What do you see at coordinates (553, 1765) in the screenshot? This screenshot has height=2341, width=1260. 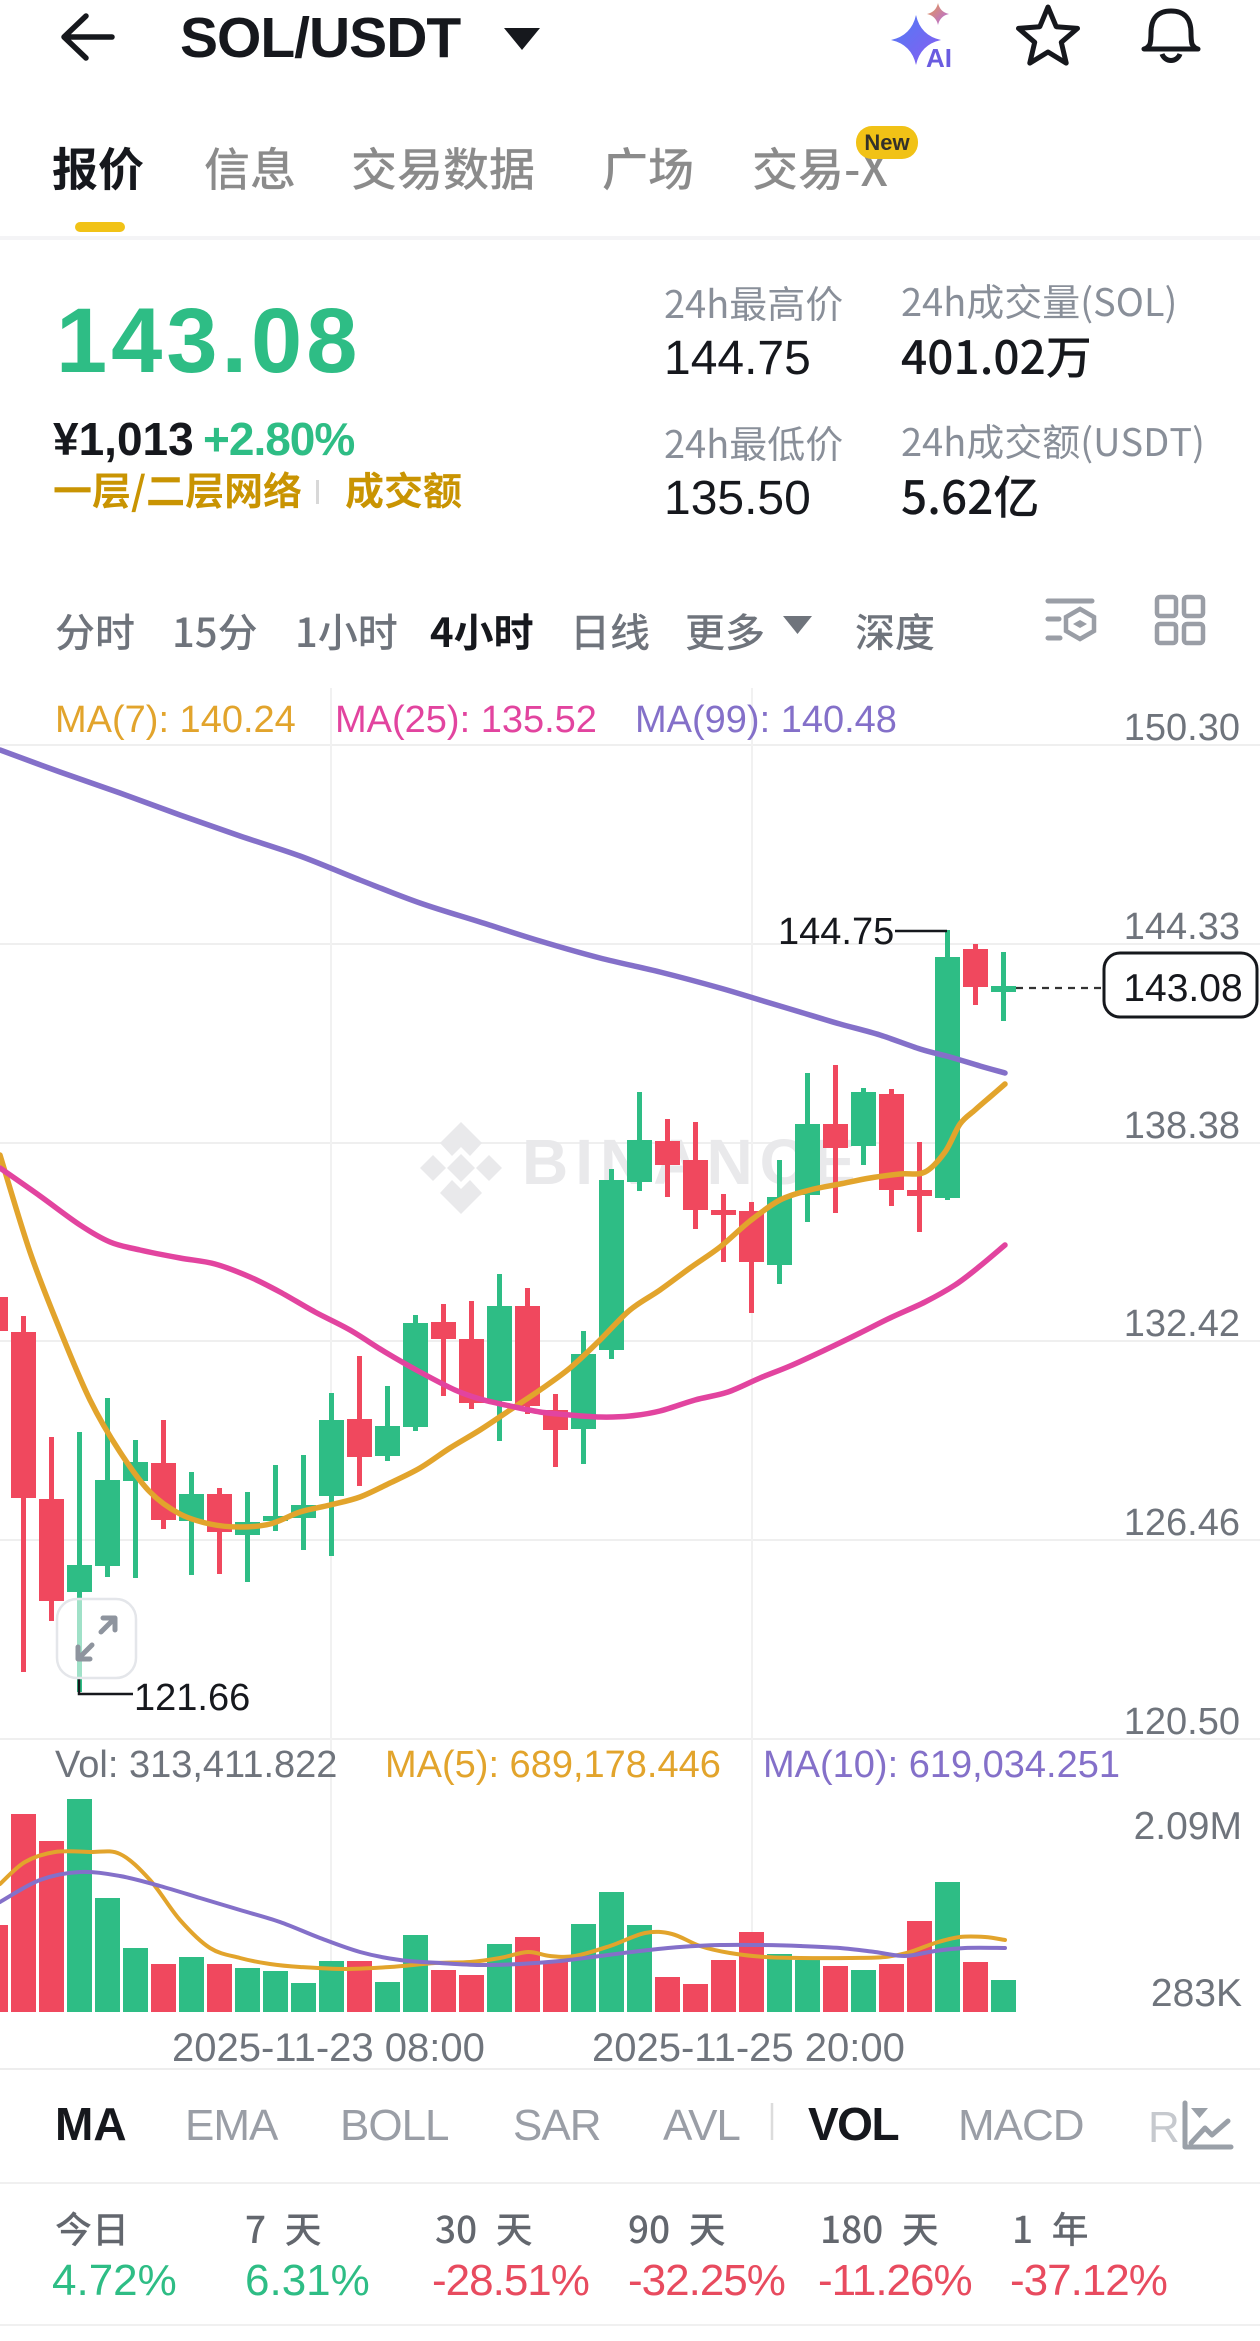 I see `svg-text: MA(5): 689,178.446` at bounding box center [553, 1765].